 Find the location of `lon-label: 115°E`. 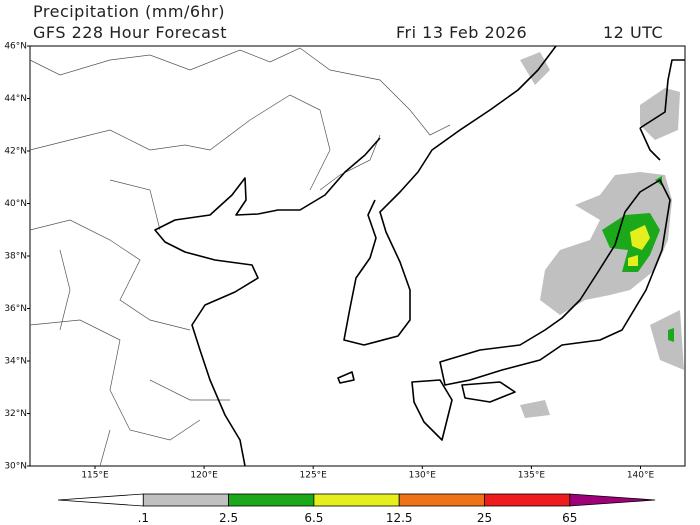

lon-label: 115°E is located at coordinates (95, 476).